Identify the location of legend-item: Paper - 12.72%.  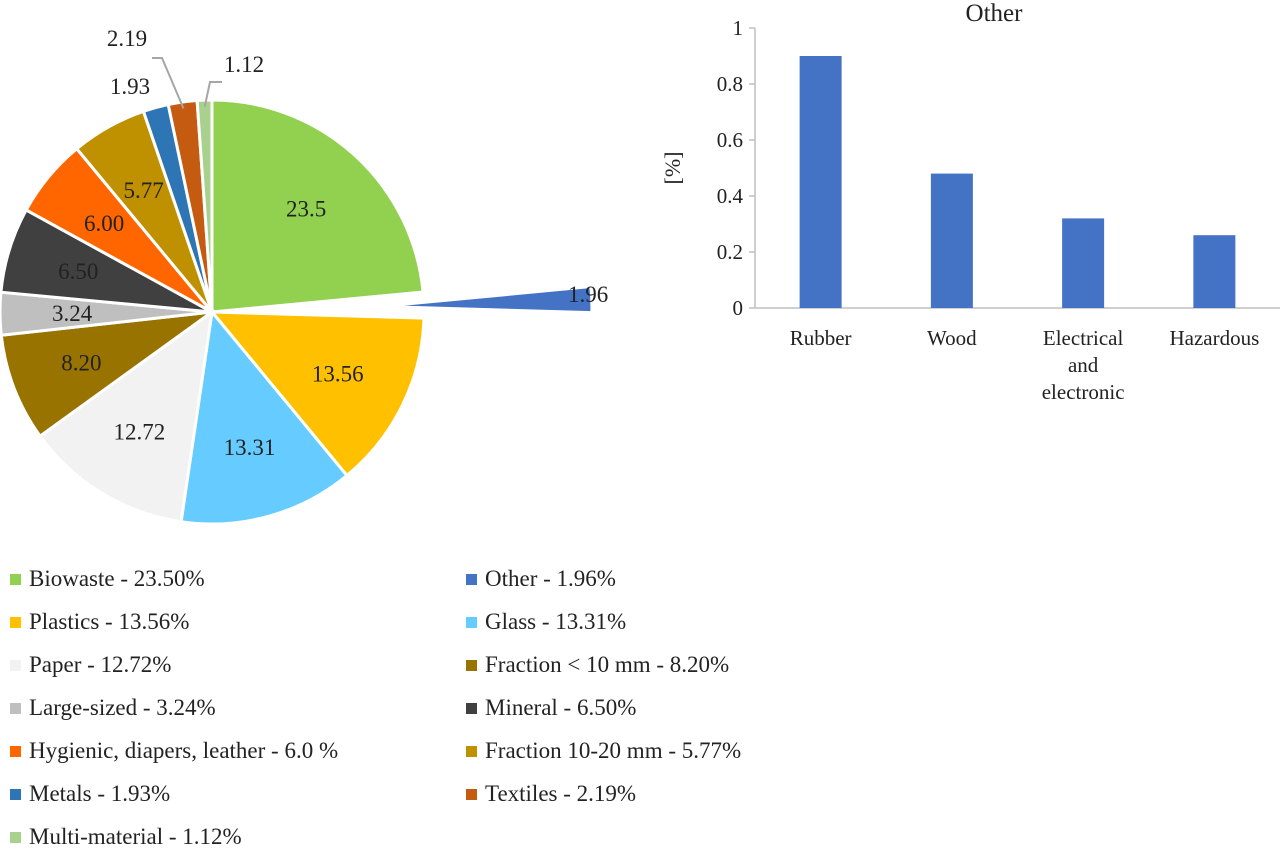
(90, 665).